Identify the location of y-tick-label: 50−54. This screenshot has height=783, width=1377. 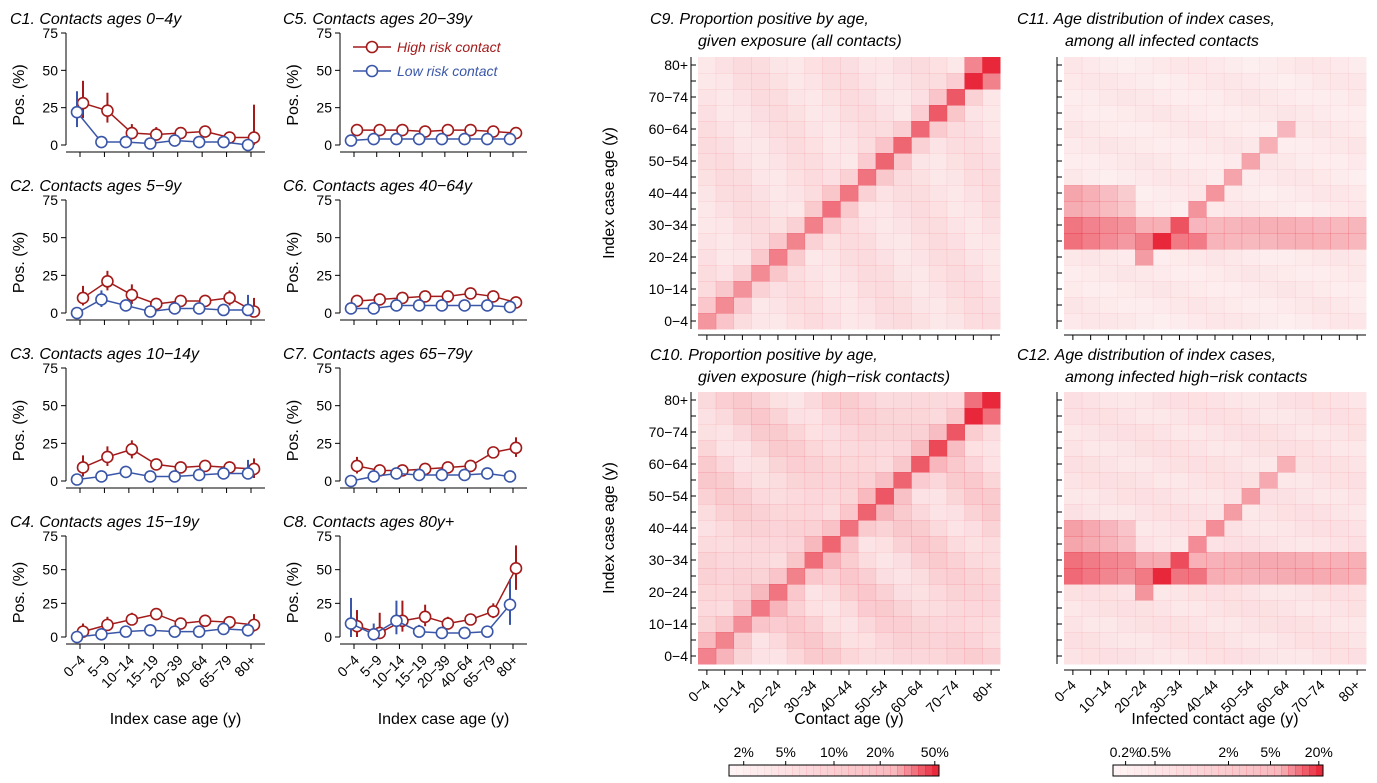
(669, 496).